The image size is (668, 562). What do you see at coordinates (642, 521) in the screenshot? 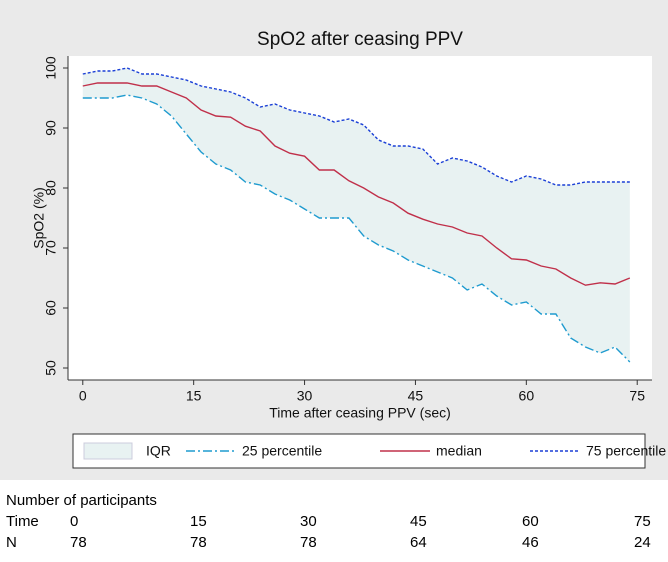
I see `table-cell: 75` at bounding box center [642, 521].